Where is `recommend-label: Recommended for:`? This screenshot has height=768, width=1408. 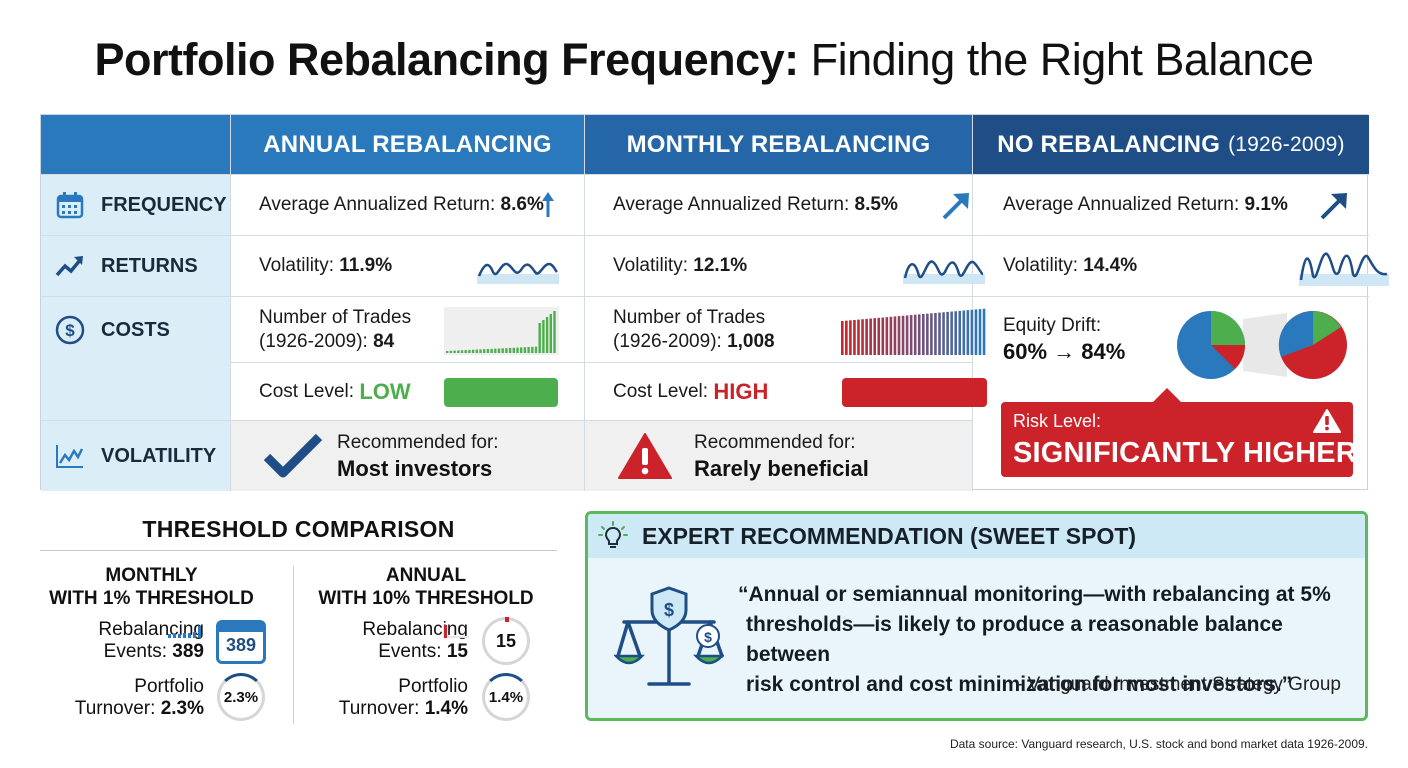 recommend-label: Recommended for: is located at coordinates (775, 442).